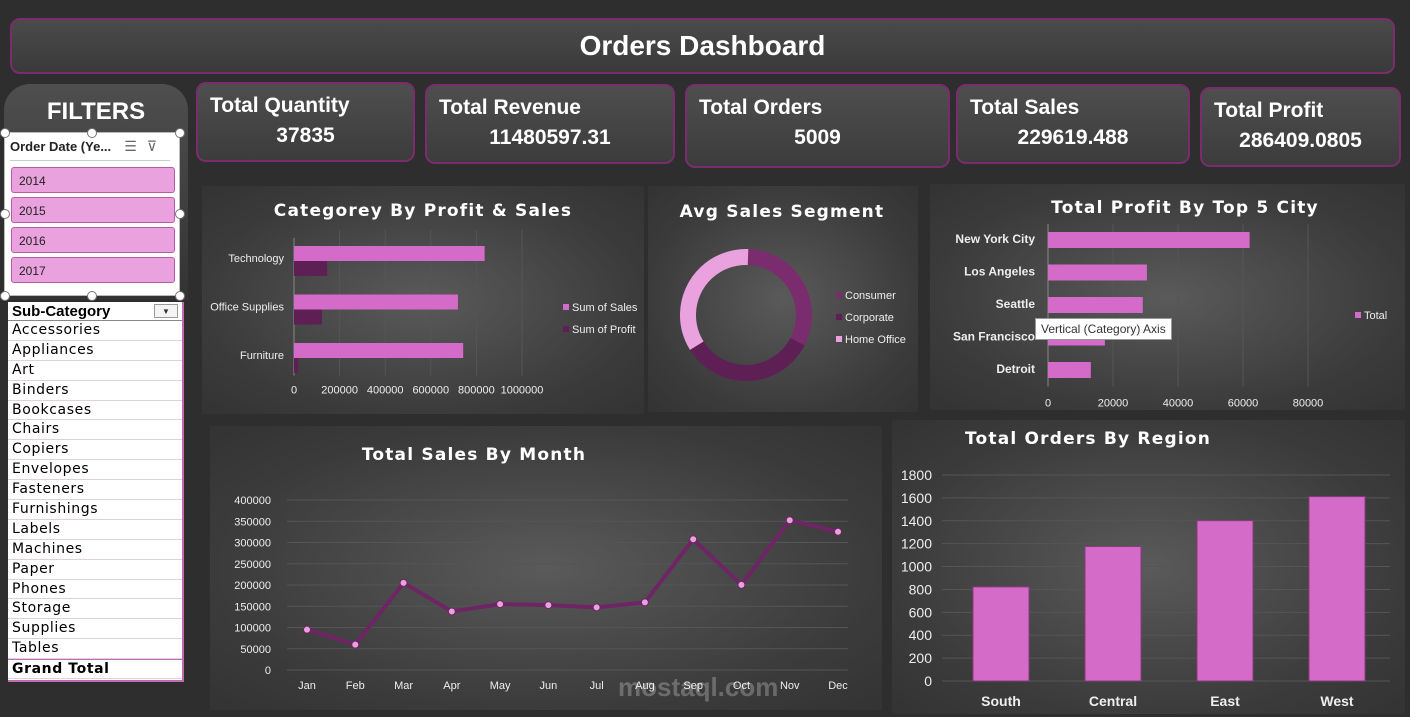  What do you see at coordinates (95, 371) in the screenshot?
I see `pivot-row: Art` at bounding box center [95, 371].